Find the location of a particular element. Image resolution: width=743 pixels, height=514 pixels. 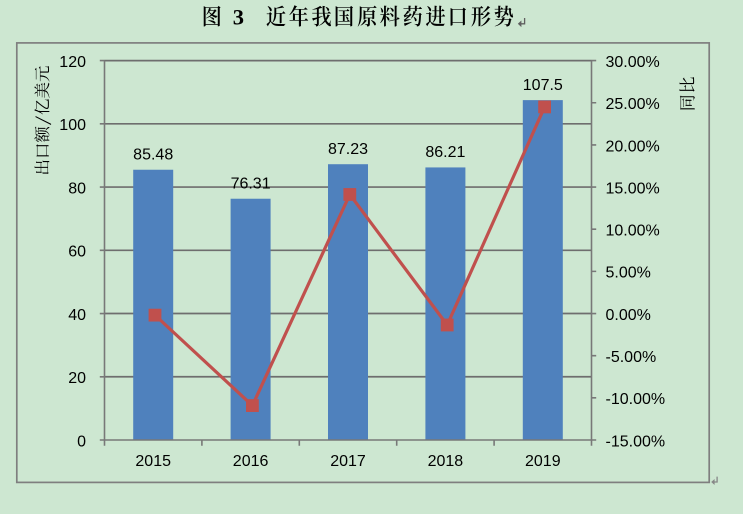

svg-text: 10.00% is located at coordinates (633, 231).